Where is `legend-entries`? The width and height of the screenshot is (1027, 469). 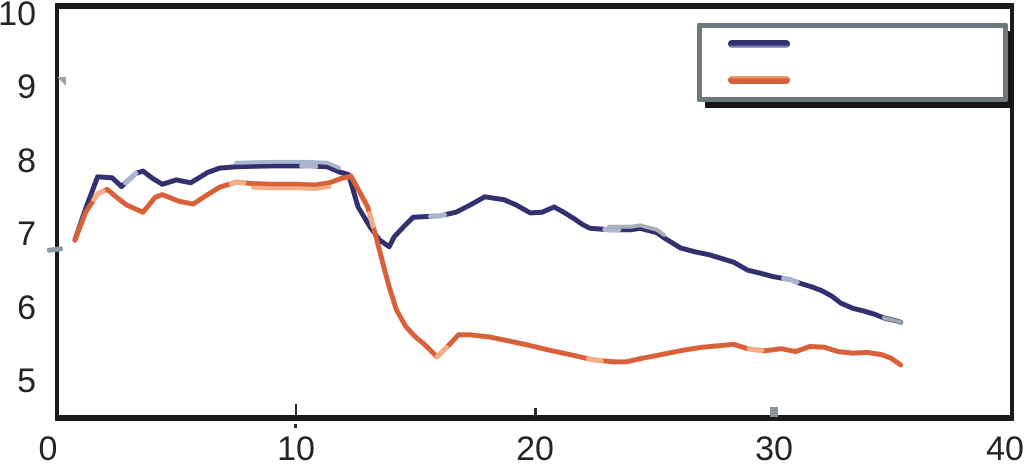
legend-entries is located at coordinates (852, 62).